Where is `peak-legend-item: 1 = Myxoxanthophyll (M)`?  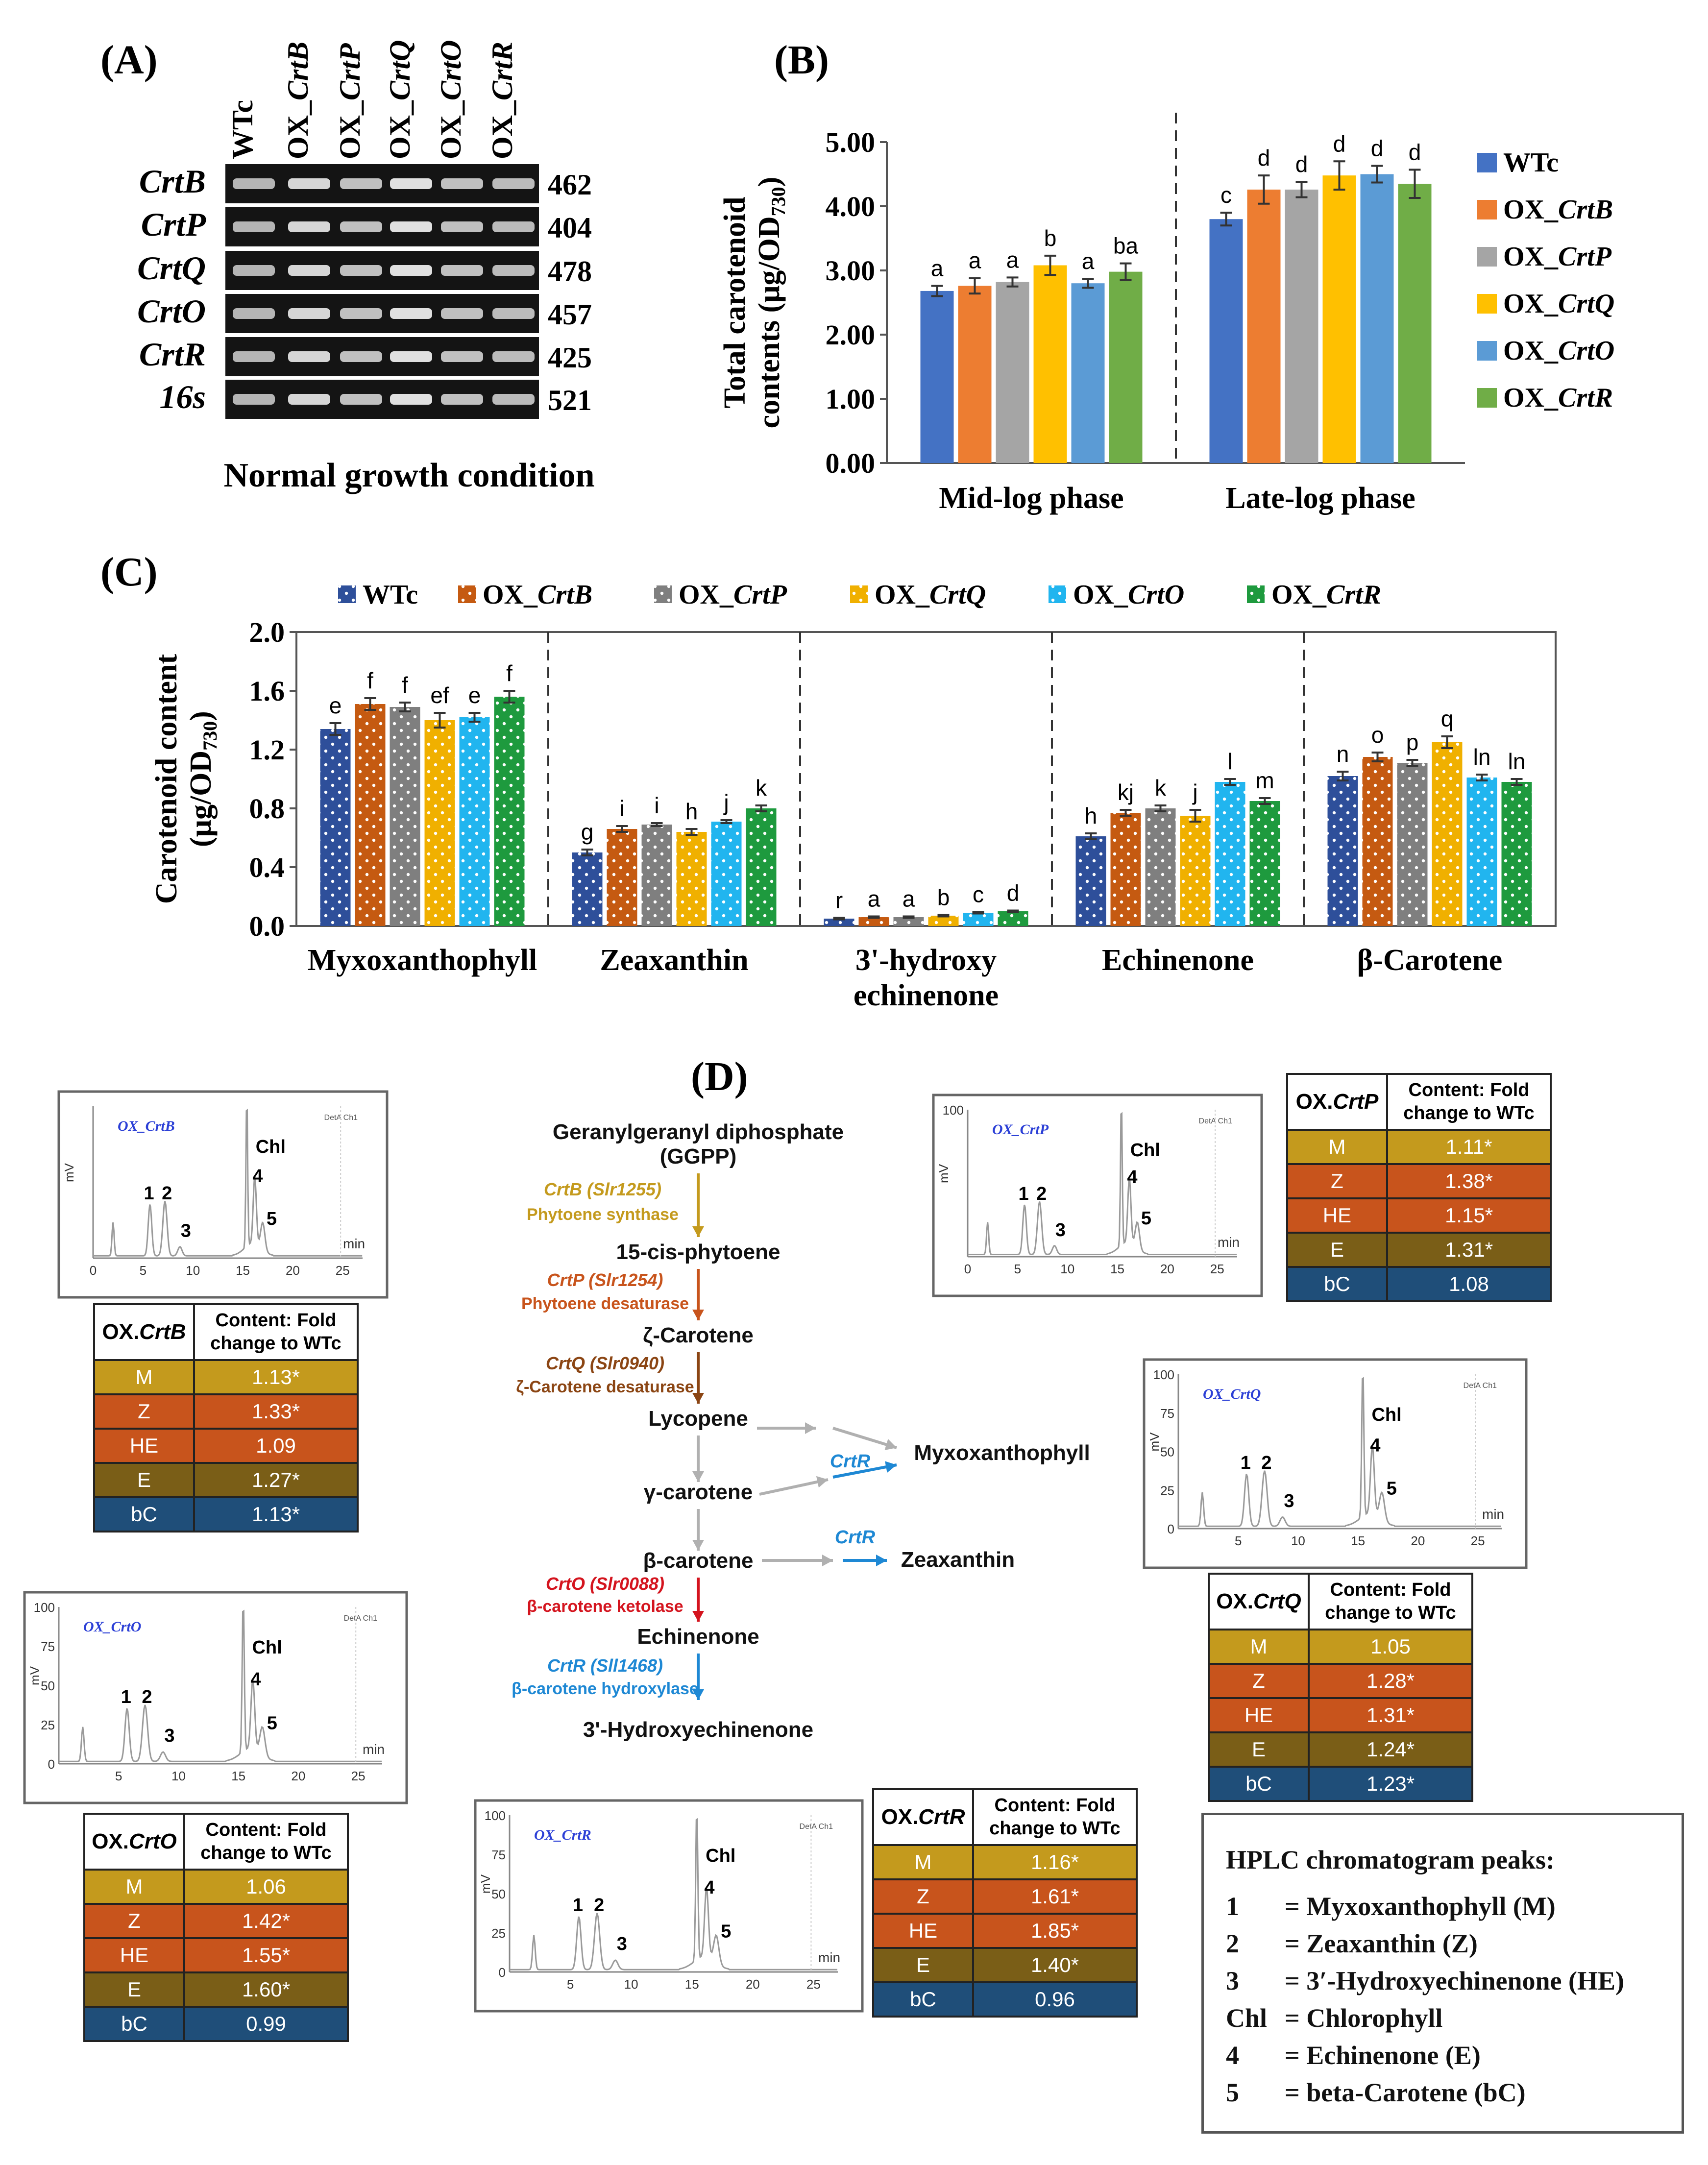
peak-legend-item: 1 = Myxoxanthophyll (M) is located at coordinates (1391, 1907).